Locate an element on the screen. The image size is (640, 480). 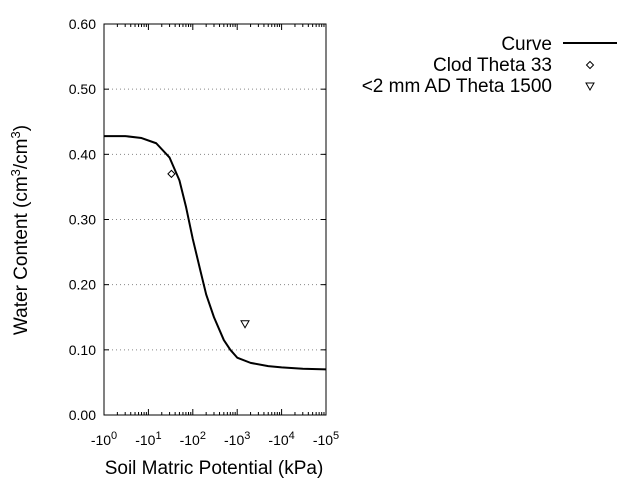
y-axis-title-mid: /cm is located at coordinates (21, 153).